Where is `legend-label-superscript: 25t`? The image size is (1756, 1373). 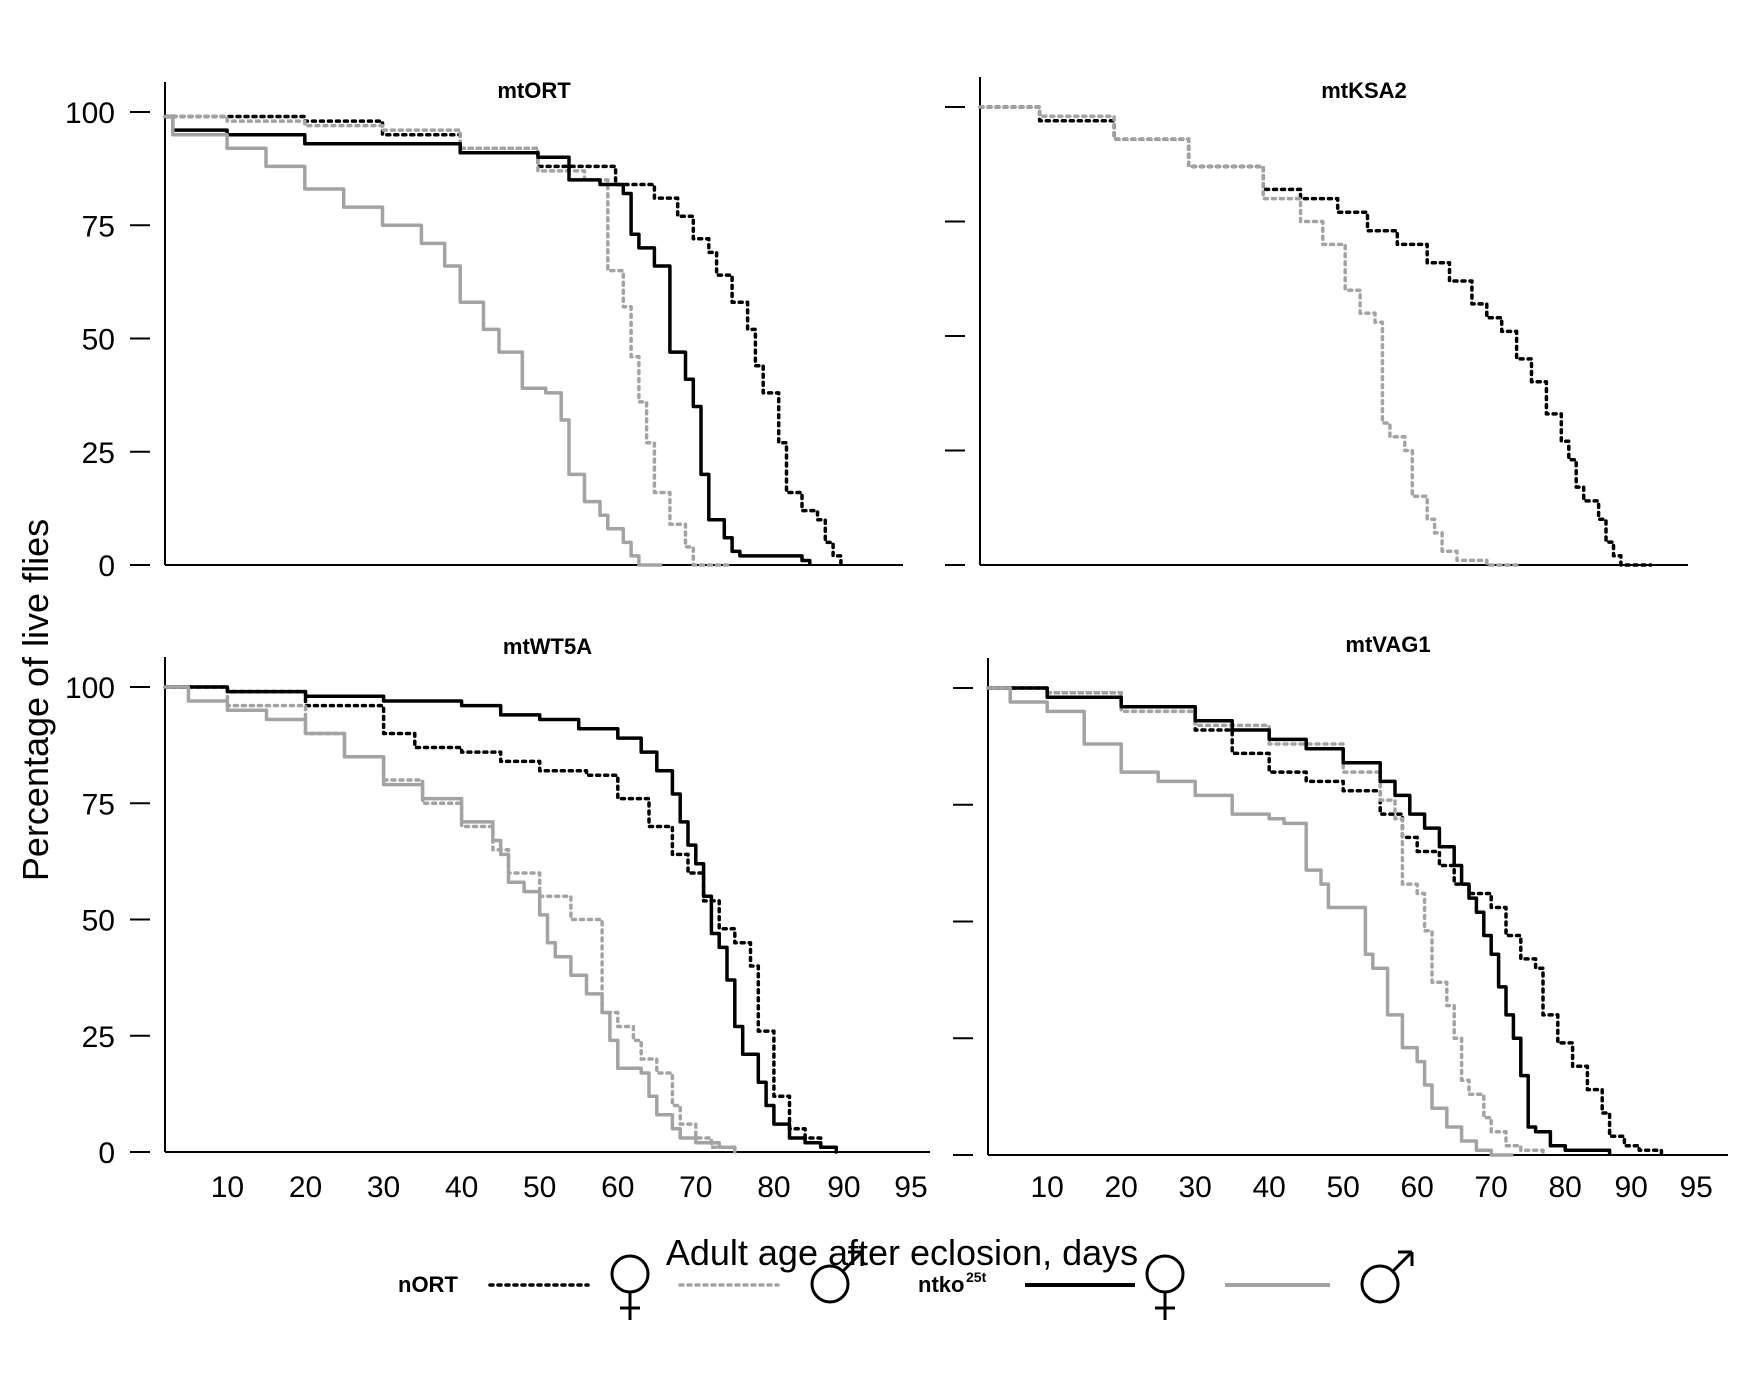 legend-label-superscript: 25t is located at coordinates (976, 1277).